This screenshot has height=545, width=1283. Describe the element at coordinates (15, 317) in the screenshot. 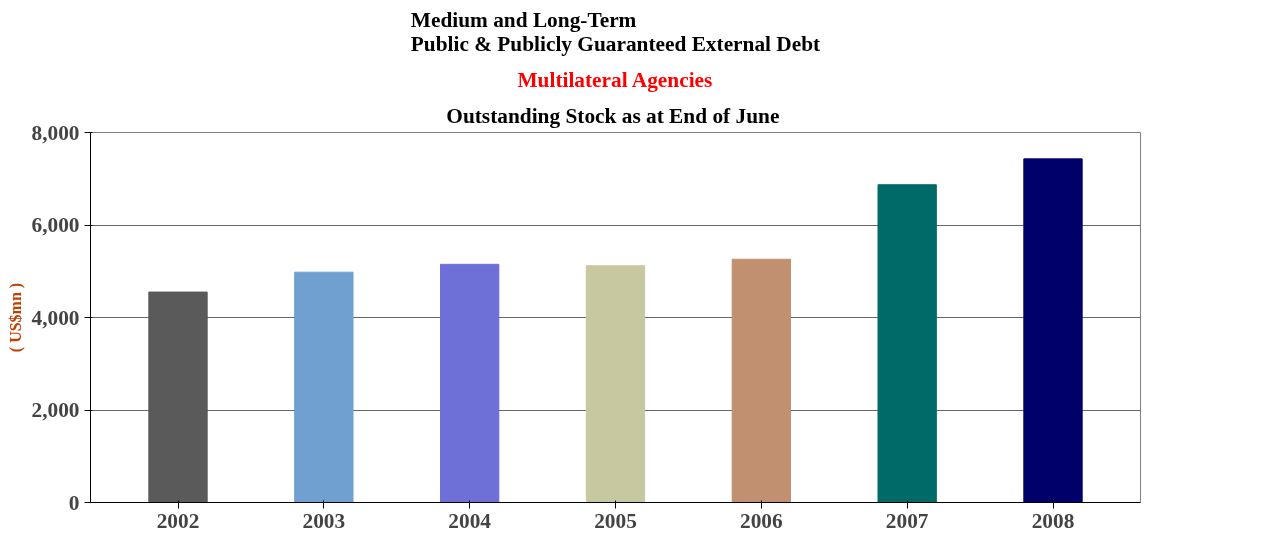

I see `y-axis-title: ( US$mn )` at that location.